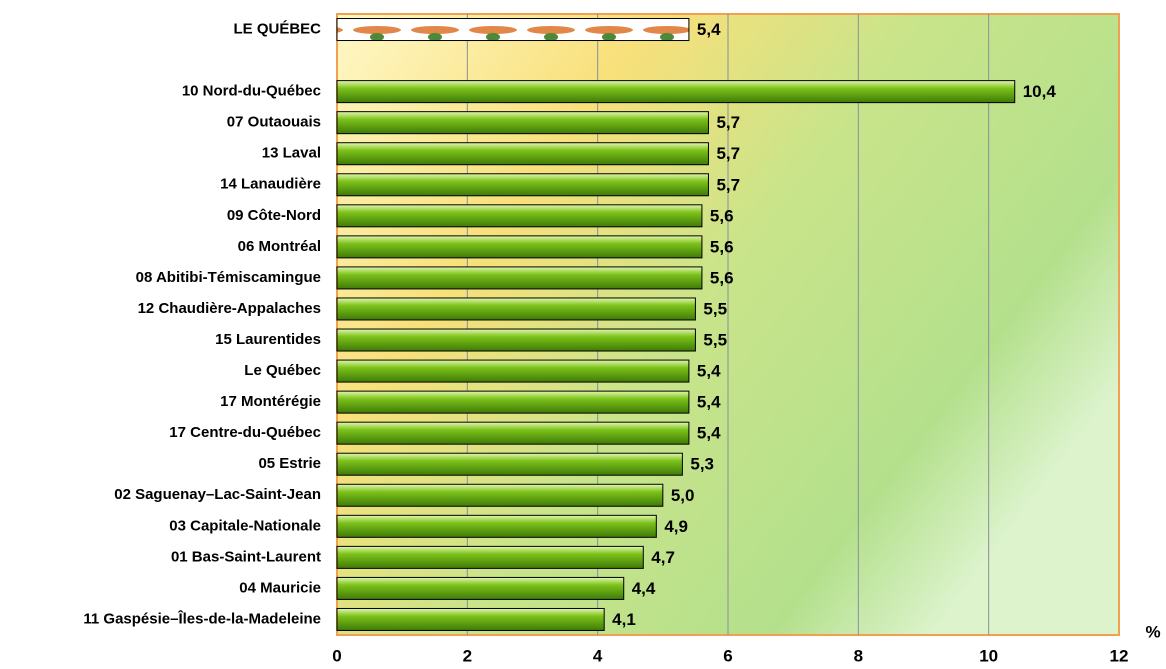  What do you see at coordinates (858, 655) in the screenshot?
I see `x-tick-label: 8` at bounding box center [858, 655].